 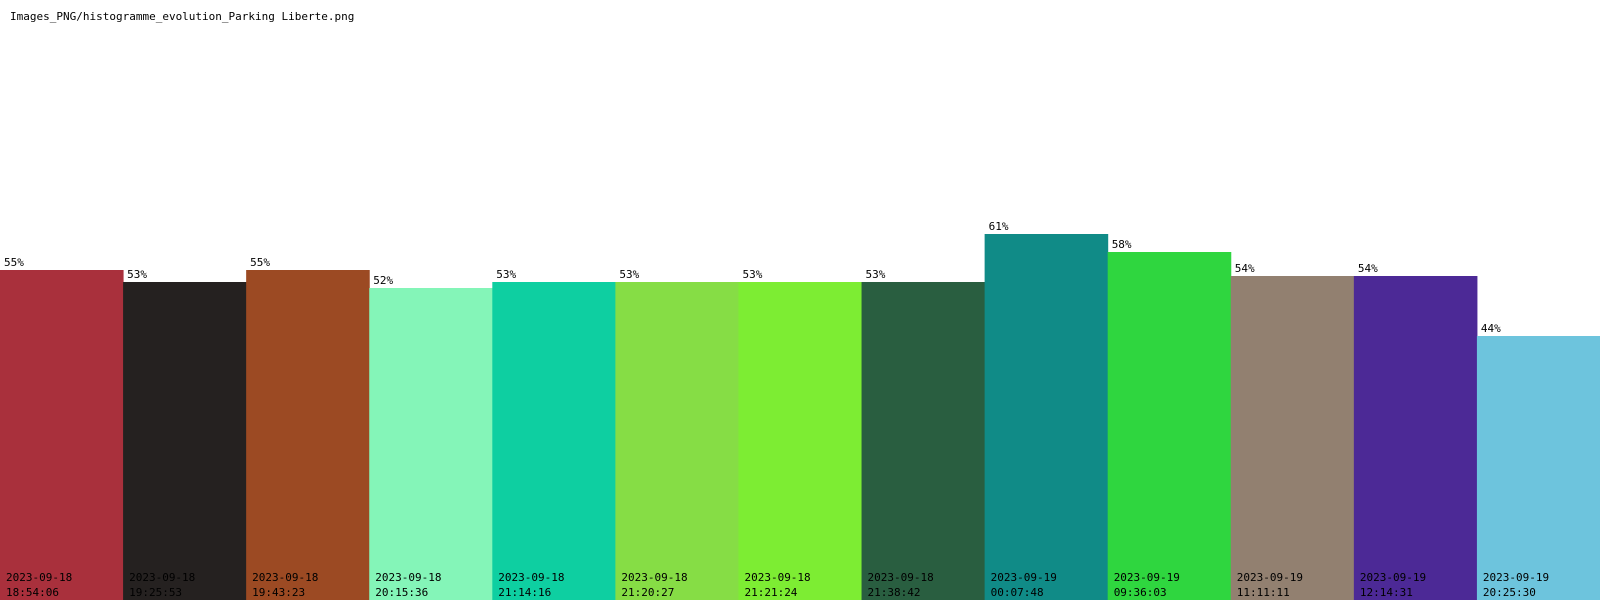 What do you see at coordinates (401, 592) in the screenshot?
I see `bar-time-label: 20:15:36` at bounding box center [401, 592].